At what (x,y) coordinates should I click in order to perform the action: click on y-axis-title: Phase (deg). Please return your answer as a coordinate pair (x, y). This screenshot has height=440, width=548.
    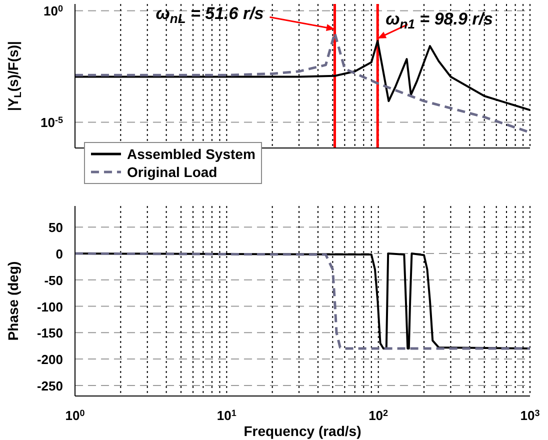
    Looking at the image, I should click on (13, 301).